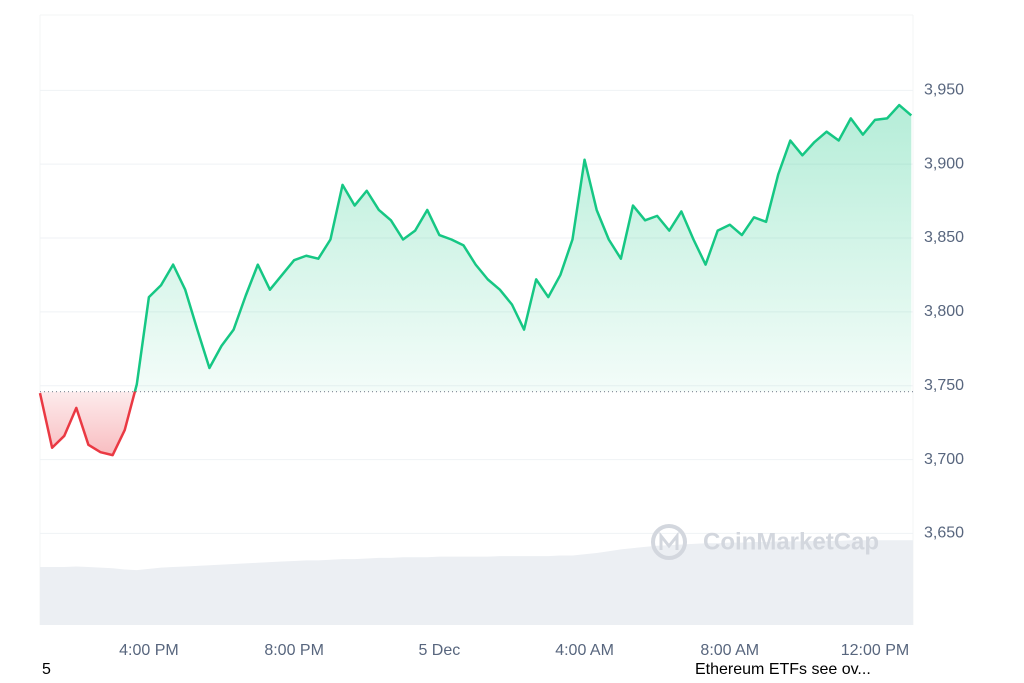  Describe the element at coordinates (944, 533) in the screenshot. I see `y-tick-label: 3,650` at that location.